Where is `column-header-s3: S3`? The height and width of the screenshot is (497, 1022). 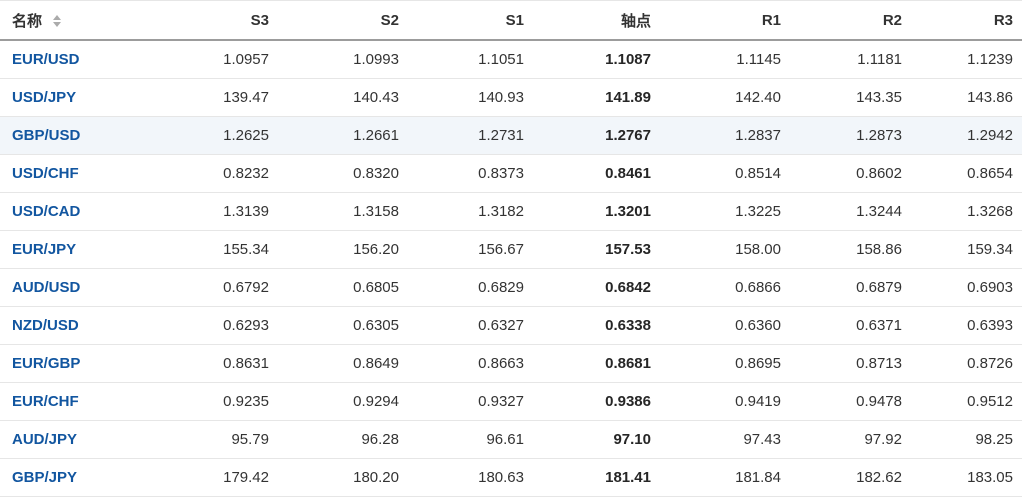
column-header-s3: S3 is located at coordinates (214, 20).